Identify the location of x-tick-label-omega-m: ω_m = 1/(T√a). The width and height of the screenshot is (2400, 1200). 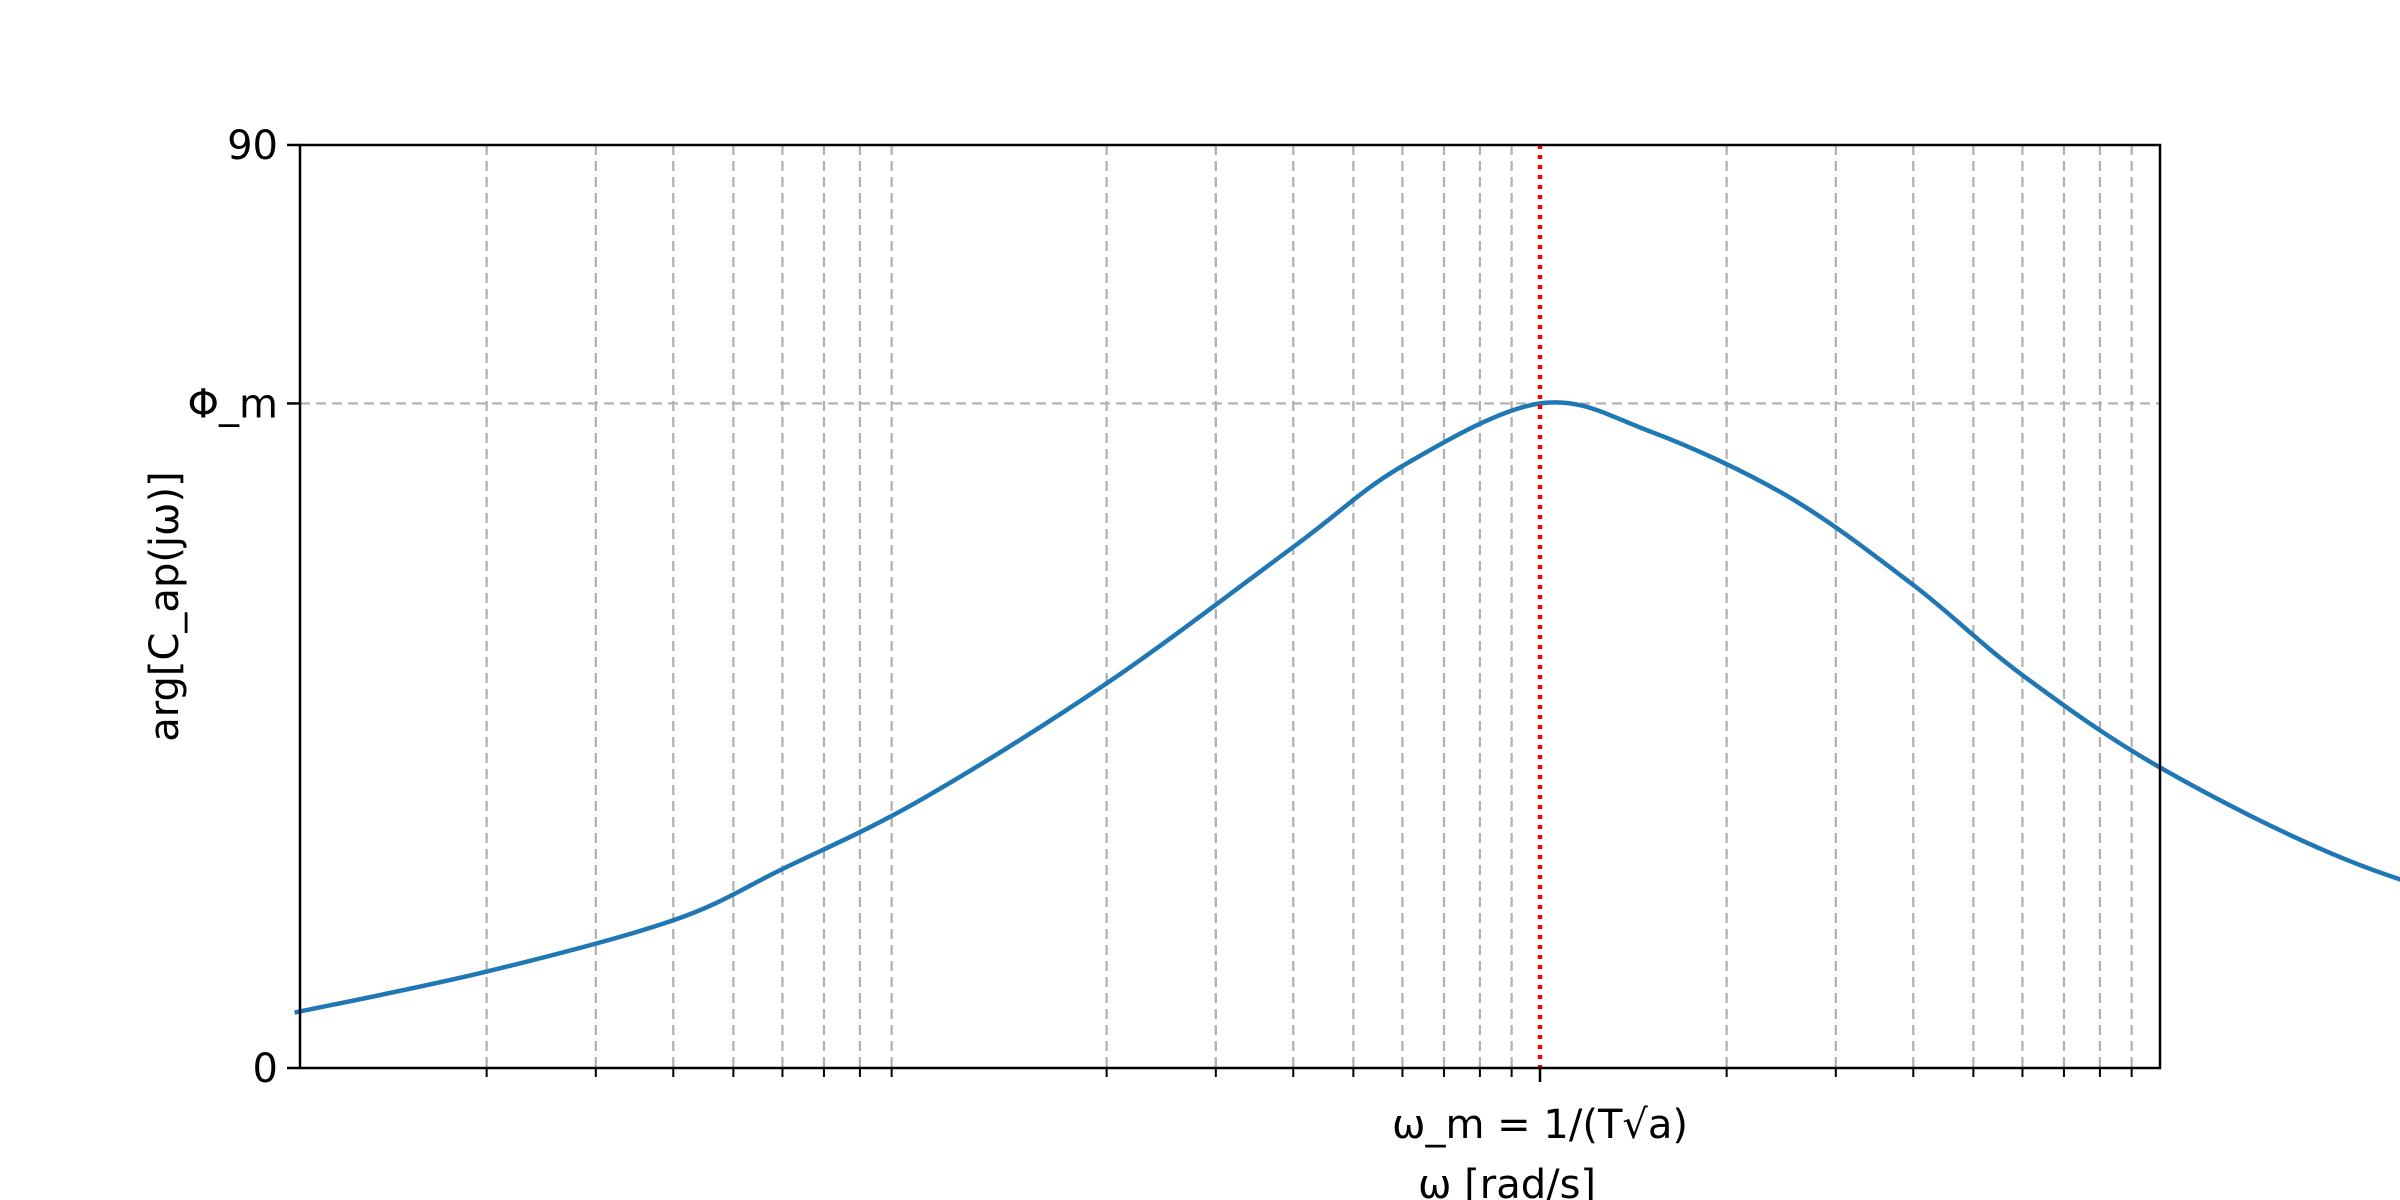
(1540, 1125).